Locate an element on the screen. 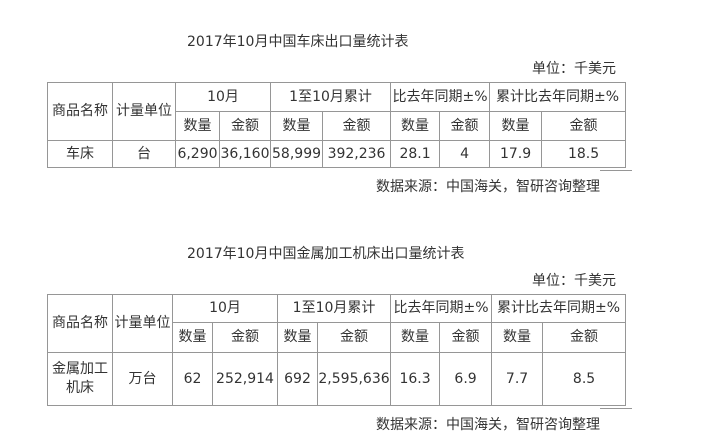  cell-cum-quantity: 692 is located at coordinates (298, 379).